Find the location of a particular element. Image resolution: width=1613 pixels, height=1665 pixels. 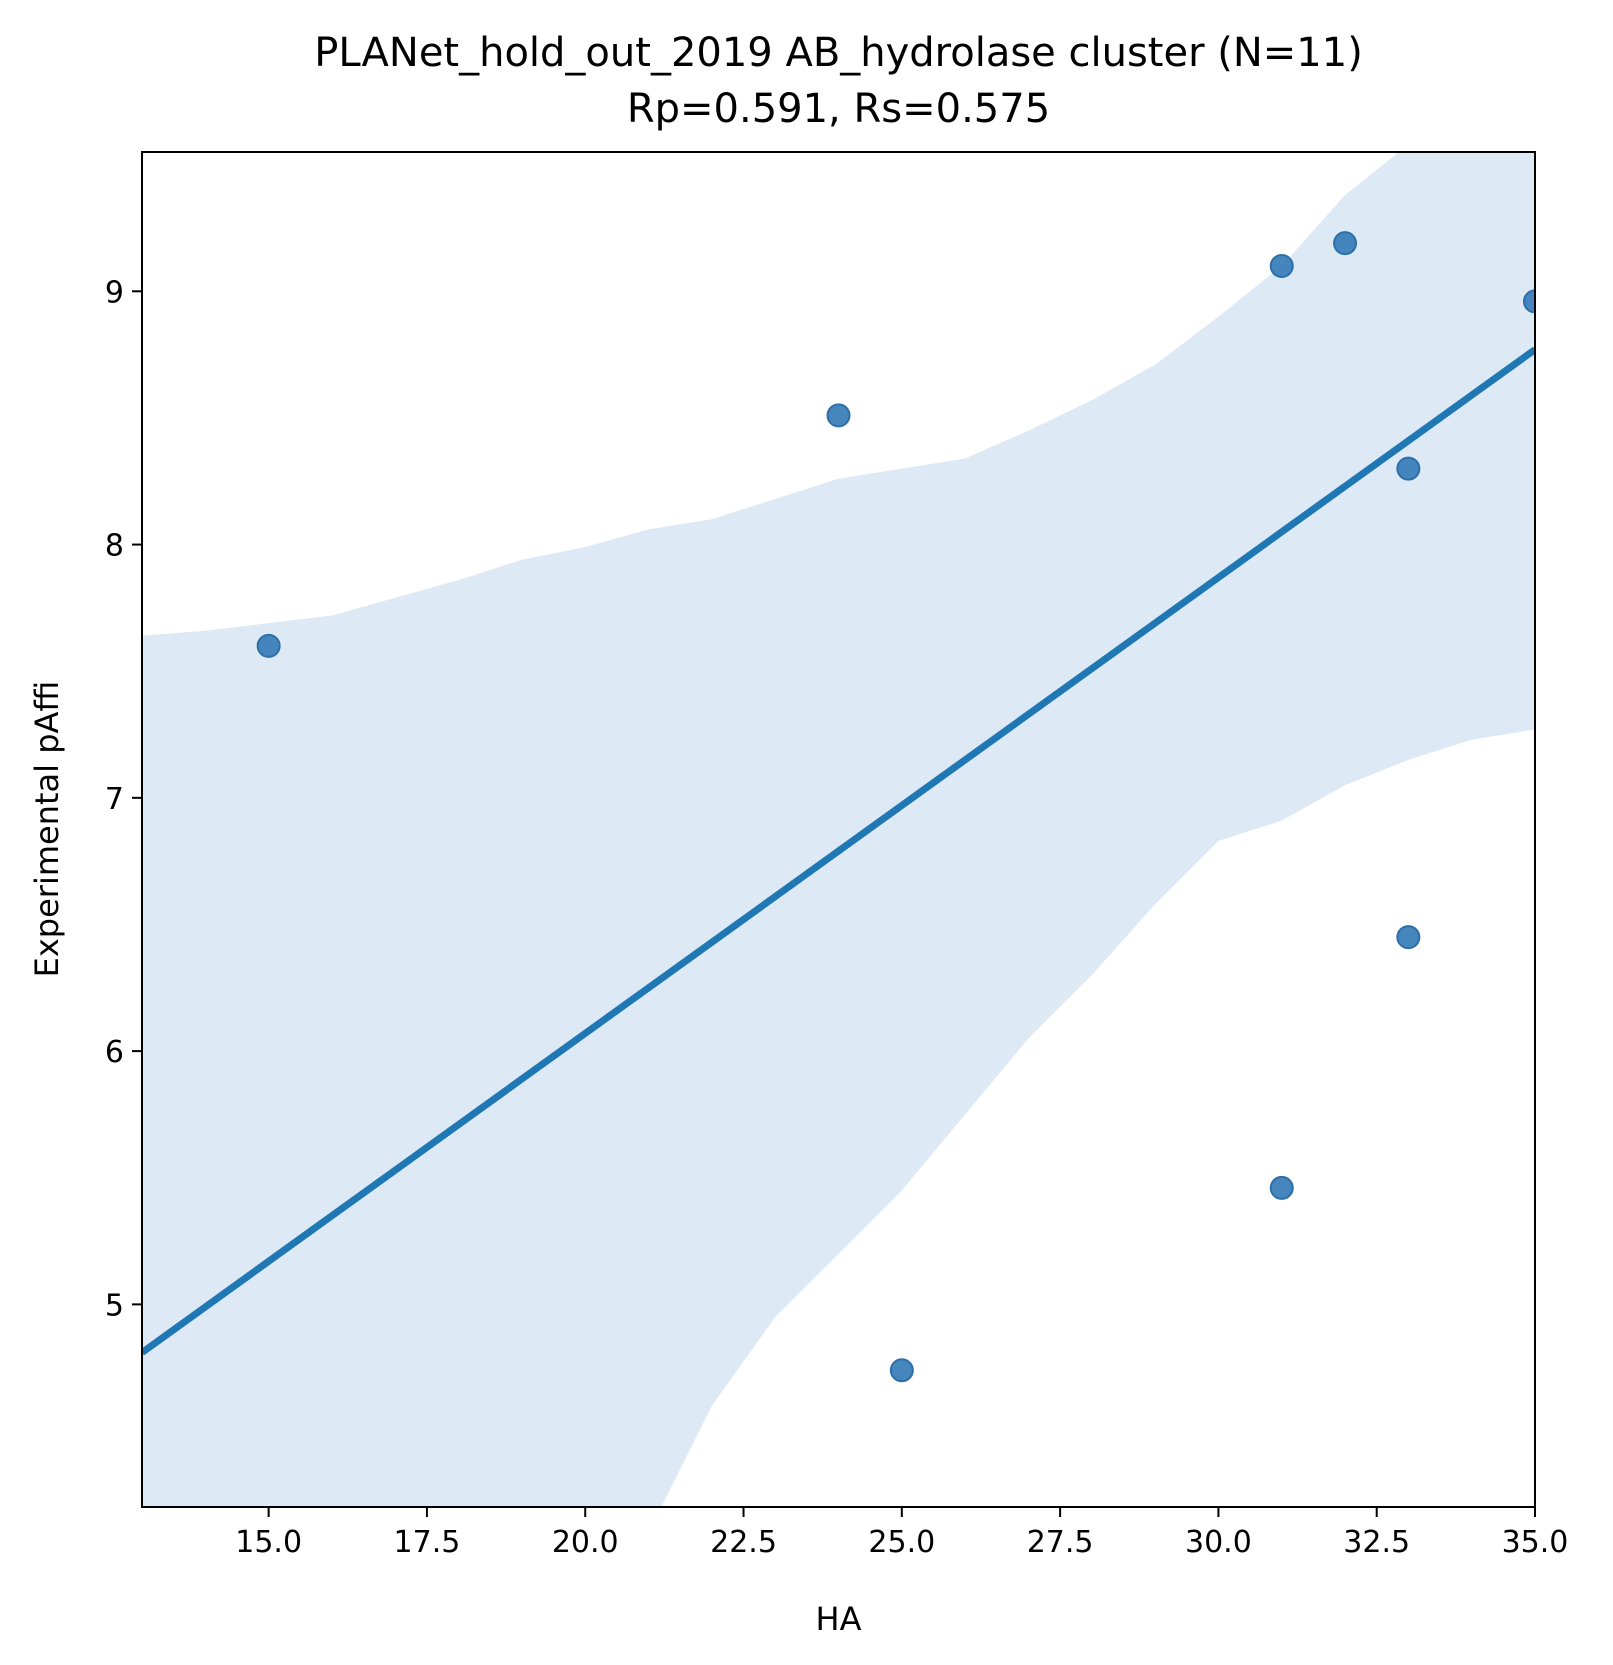

x-tick-label: 20.0 is located at coordinates (585, 1542).